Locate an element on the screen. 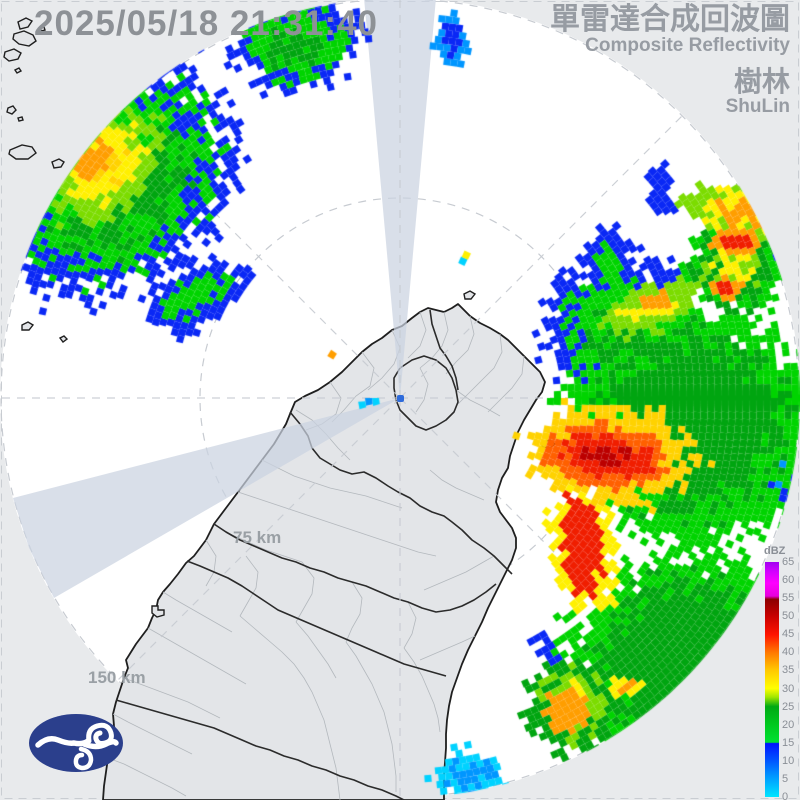 This screenshot has width=800, height=800. dbz-tick: 15 is located at coordinates (788, 742).